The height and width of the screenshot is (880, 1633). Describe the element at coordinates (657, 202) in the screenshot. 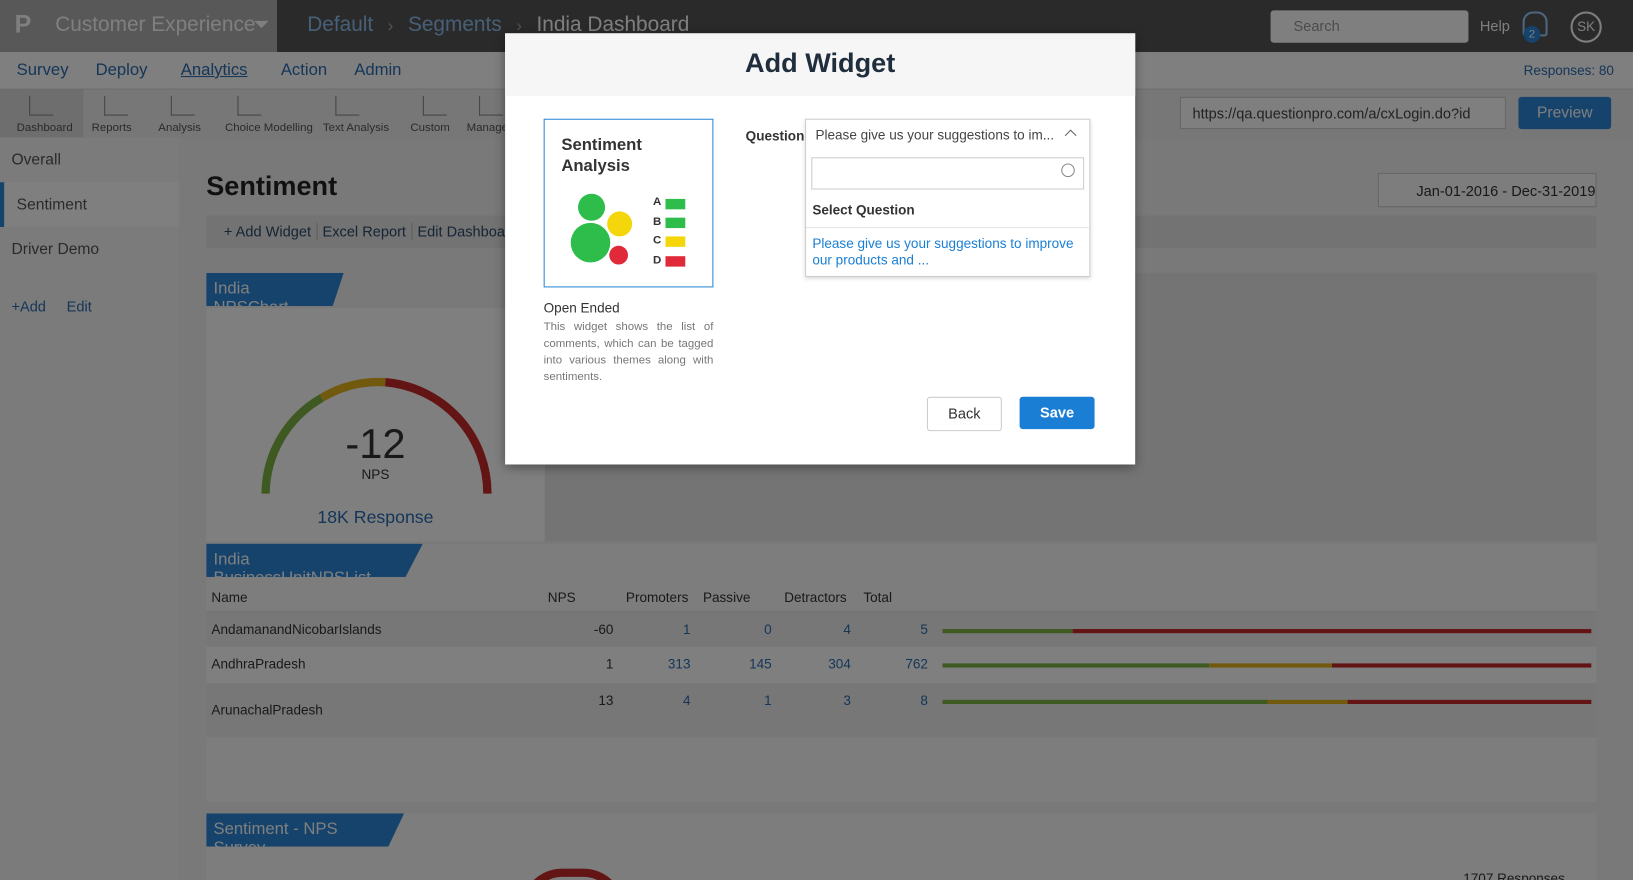

I see `legend-letter: A` at that location.